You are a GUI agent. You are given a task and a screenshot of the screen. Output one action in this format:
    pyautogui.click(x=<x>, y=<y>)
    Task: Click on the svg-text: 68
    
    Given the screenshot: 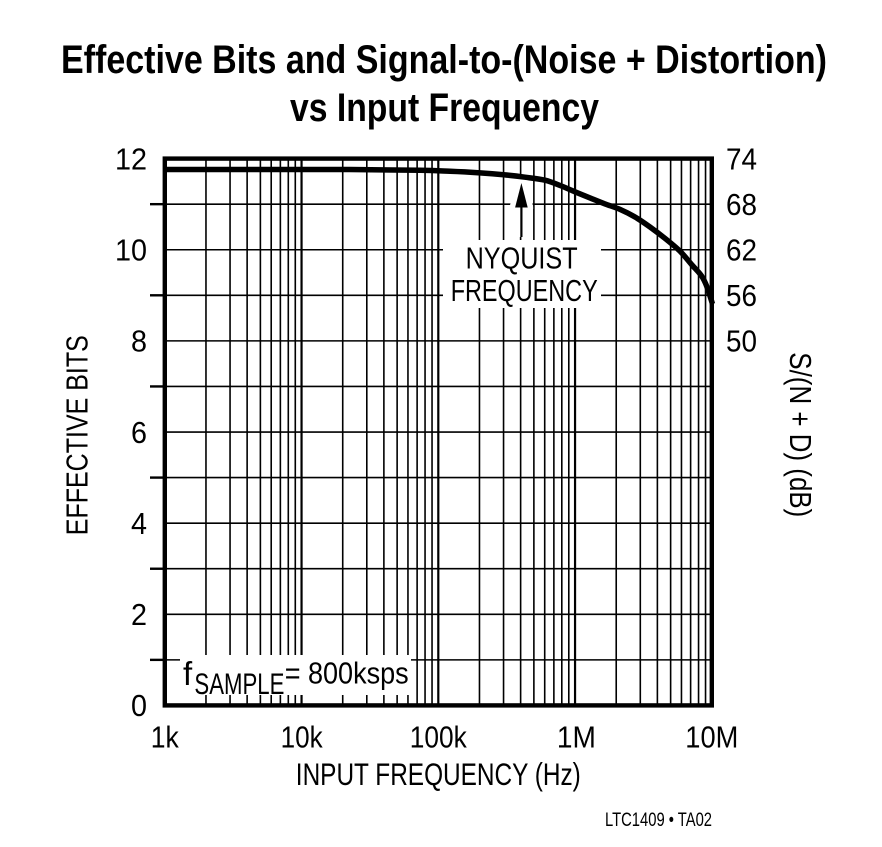 What is the action you would take?
    pyautogui.click(x=741, y=205)
    